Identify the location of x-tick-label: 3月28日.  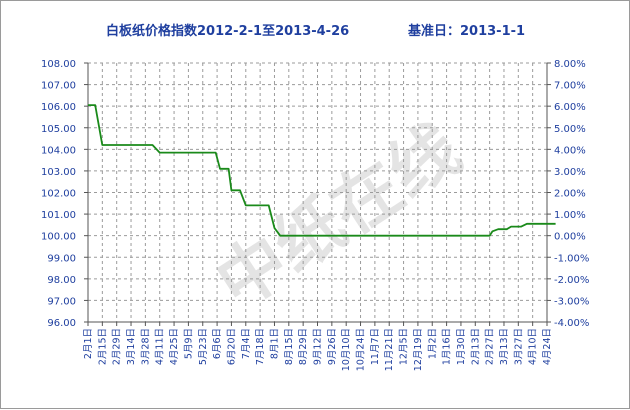
(145, 346).